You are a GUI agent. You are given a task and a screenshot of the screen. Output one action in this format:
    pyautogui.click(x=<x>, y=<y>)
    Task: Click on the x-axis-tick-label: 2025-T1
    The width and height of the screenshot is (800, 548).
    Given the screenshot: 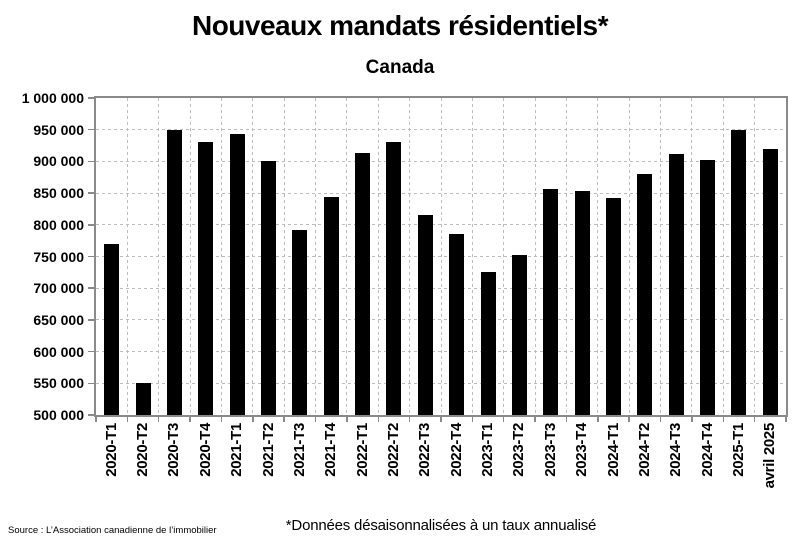 What is the action you would take?
    pyautogui.click(x=738, y=450)
    